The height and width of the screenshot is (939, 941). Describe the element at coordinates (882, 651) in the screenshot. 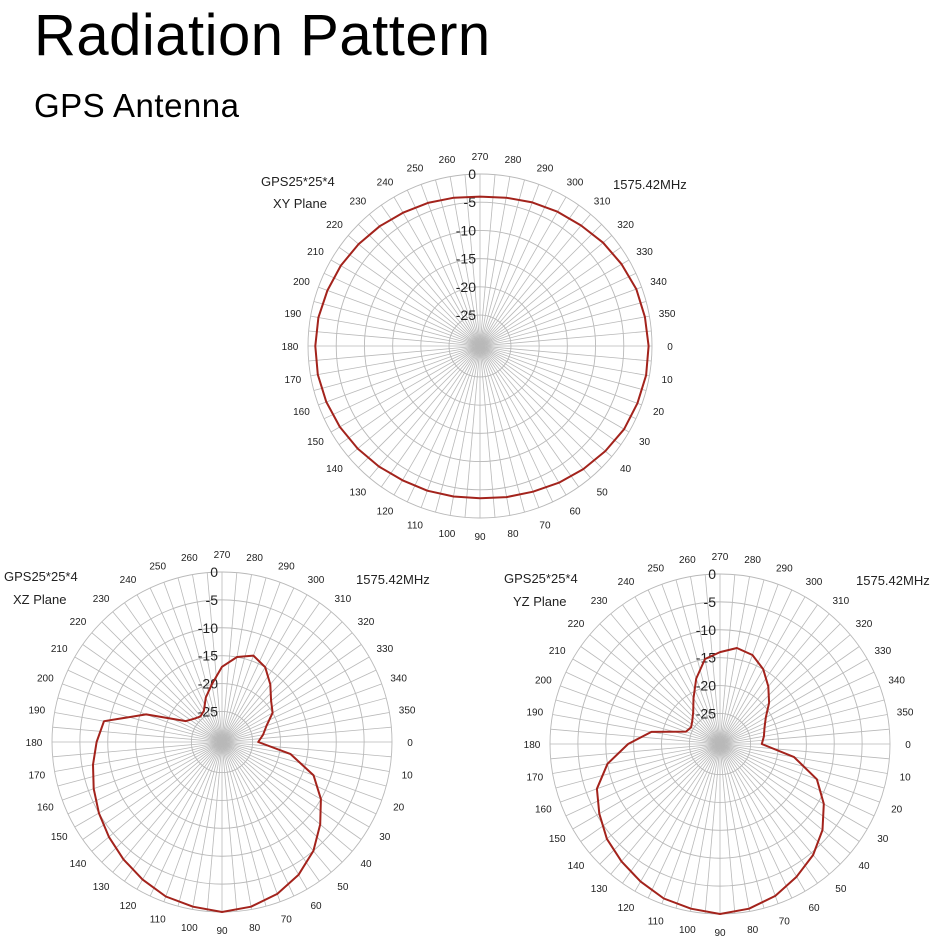

I see `angle-tick-label: 330` at that location.